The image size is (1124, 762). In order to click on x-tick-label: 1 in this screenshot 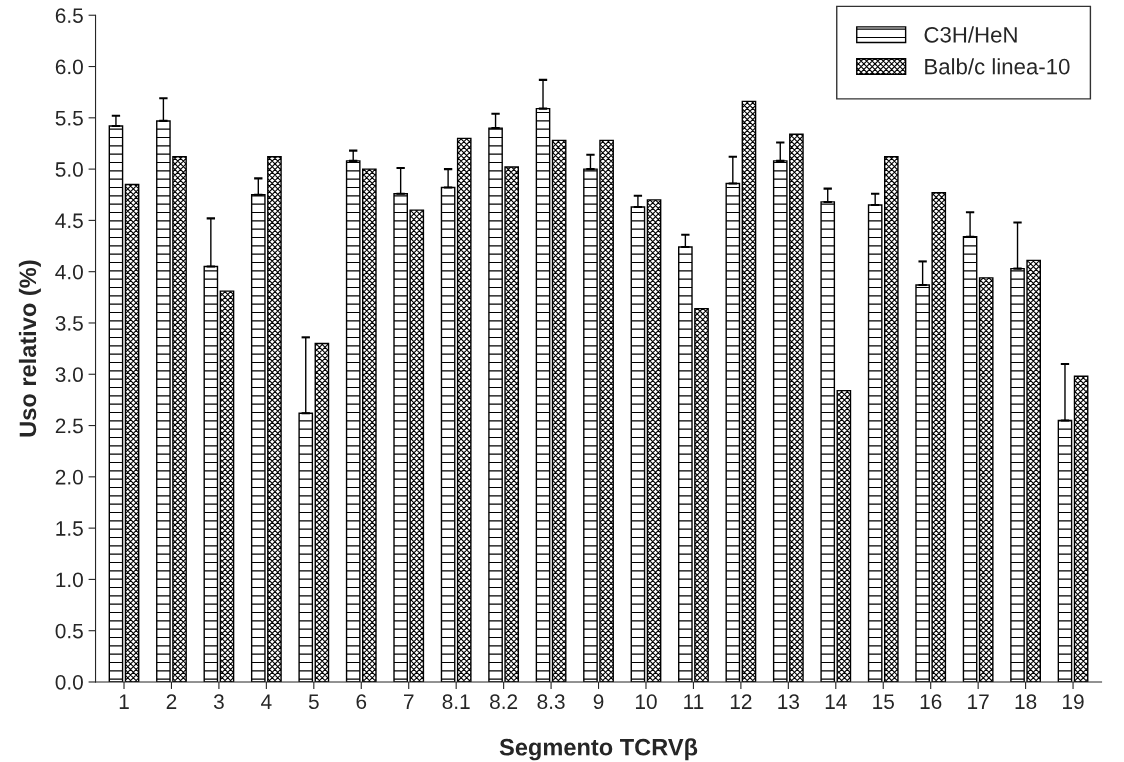, I will do `click(124, 701)`.